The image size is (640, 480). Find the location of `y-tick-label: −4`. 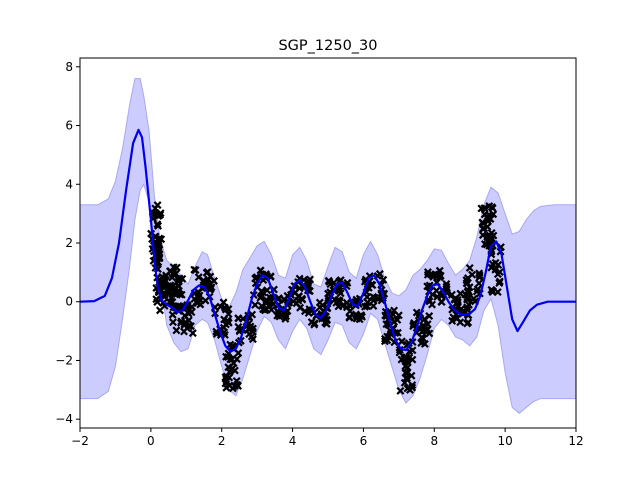

y-tick-label: −4 is located at coordinates (64, 419).